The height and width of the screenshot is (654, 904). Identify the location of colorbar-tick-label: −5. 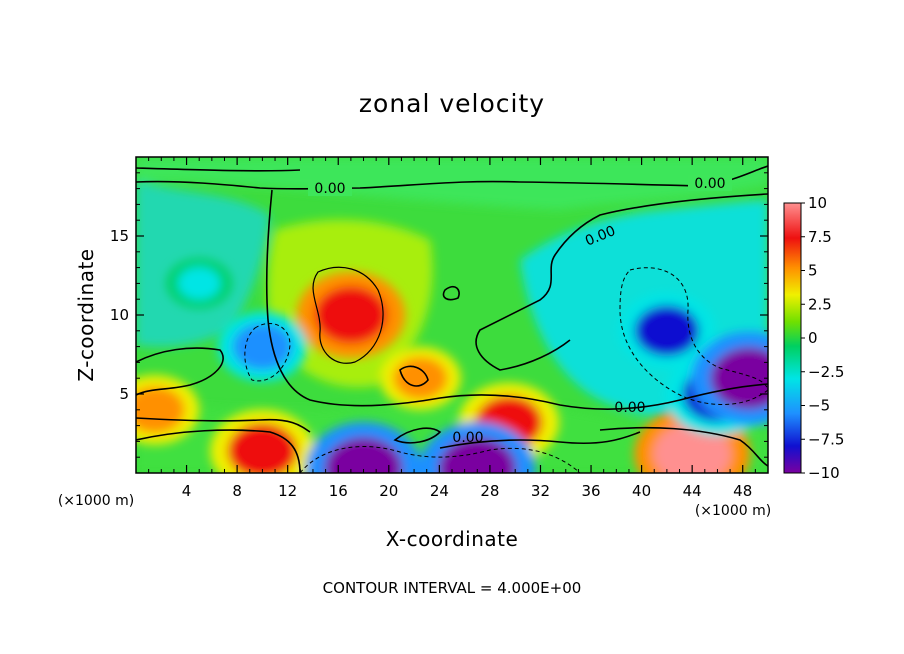
(819, 406).